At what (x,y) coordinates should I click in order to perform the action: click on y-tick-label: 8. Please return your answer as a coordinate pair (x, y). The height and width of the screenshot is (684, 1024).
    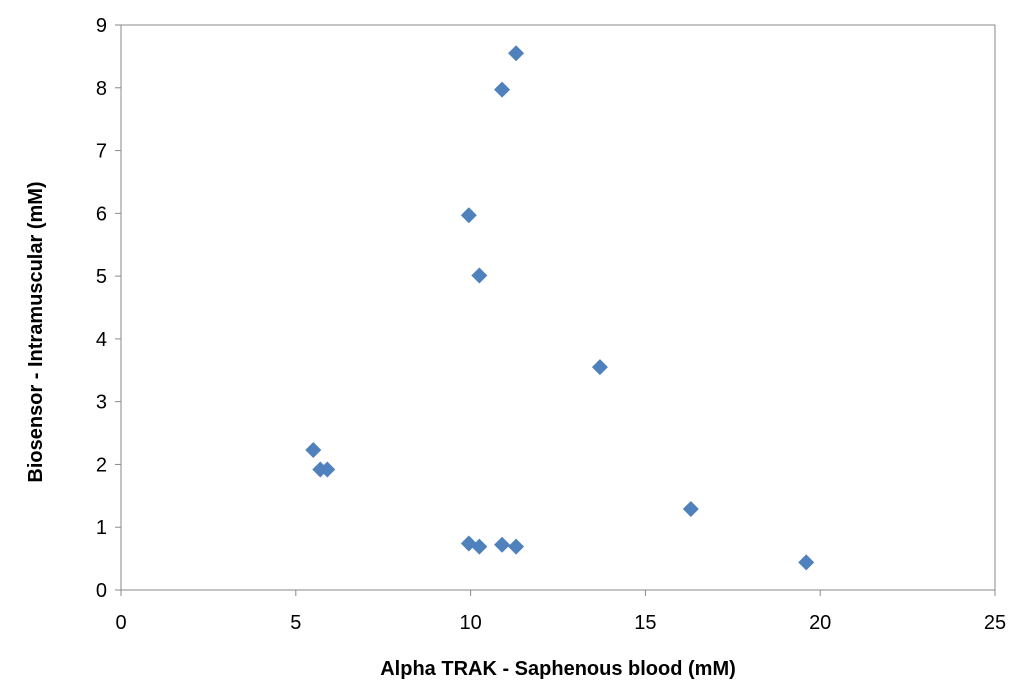
    Looking at the image, I should click on (101, 89).